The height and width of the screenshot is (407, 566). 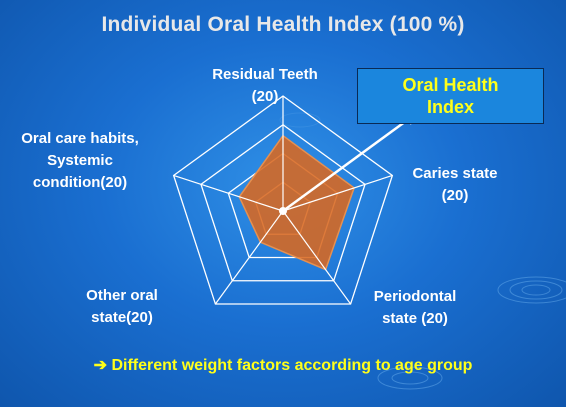 What do you see at coordinates (345, 166) in the screenshot?
I see `callout-arrow` at bounding box center [345, 166].